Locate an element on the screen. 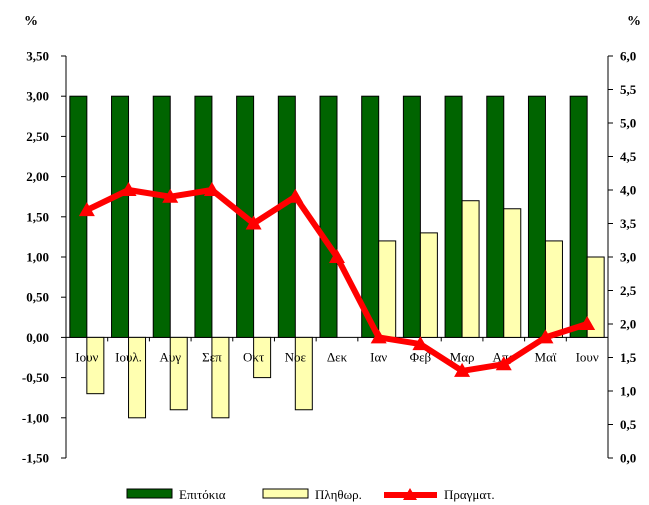  category-label: Αυγ is located at coordinates (170, 356).